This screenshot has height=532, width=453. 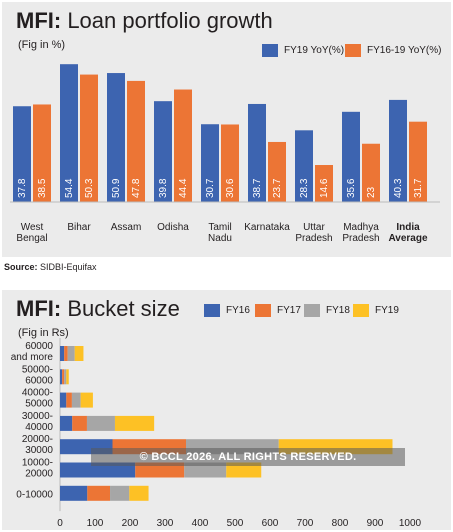 What do you see at coordinates (410, 523) in the screenshot?
I see `x-tick-label: 1000` at bounding box center [410, 523].